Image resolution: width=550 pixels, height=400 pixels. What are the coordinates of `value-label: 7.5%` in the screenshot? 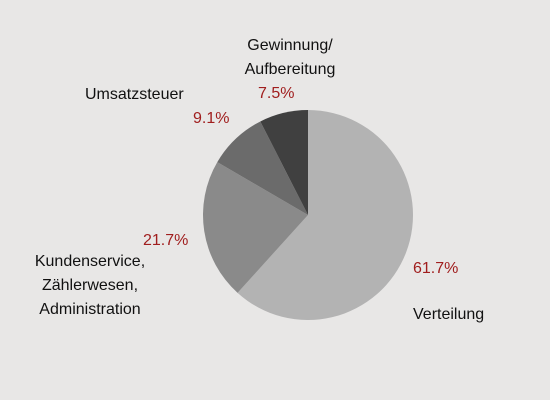 It's located at (276, 93).